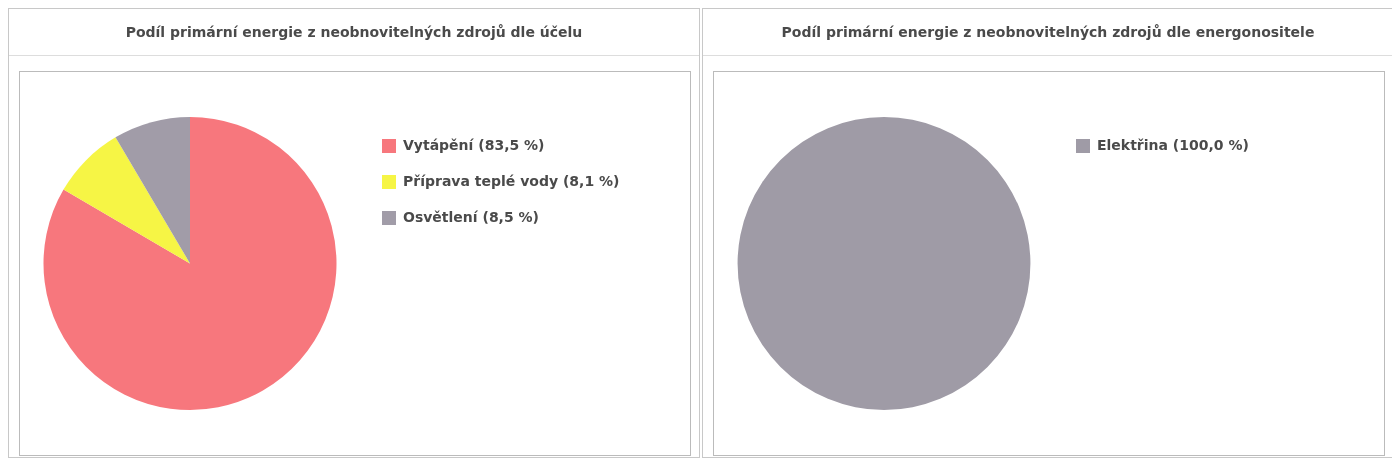 The width and height of the screenshot is (1392, 459). What do you see at coordinates (1047, 32) in the screenshot?
I see `chart-title: Podíl primární energie z neobnovitelných zdrojů dle energonositele` at bounding box center [1047, 32].